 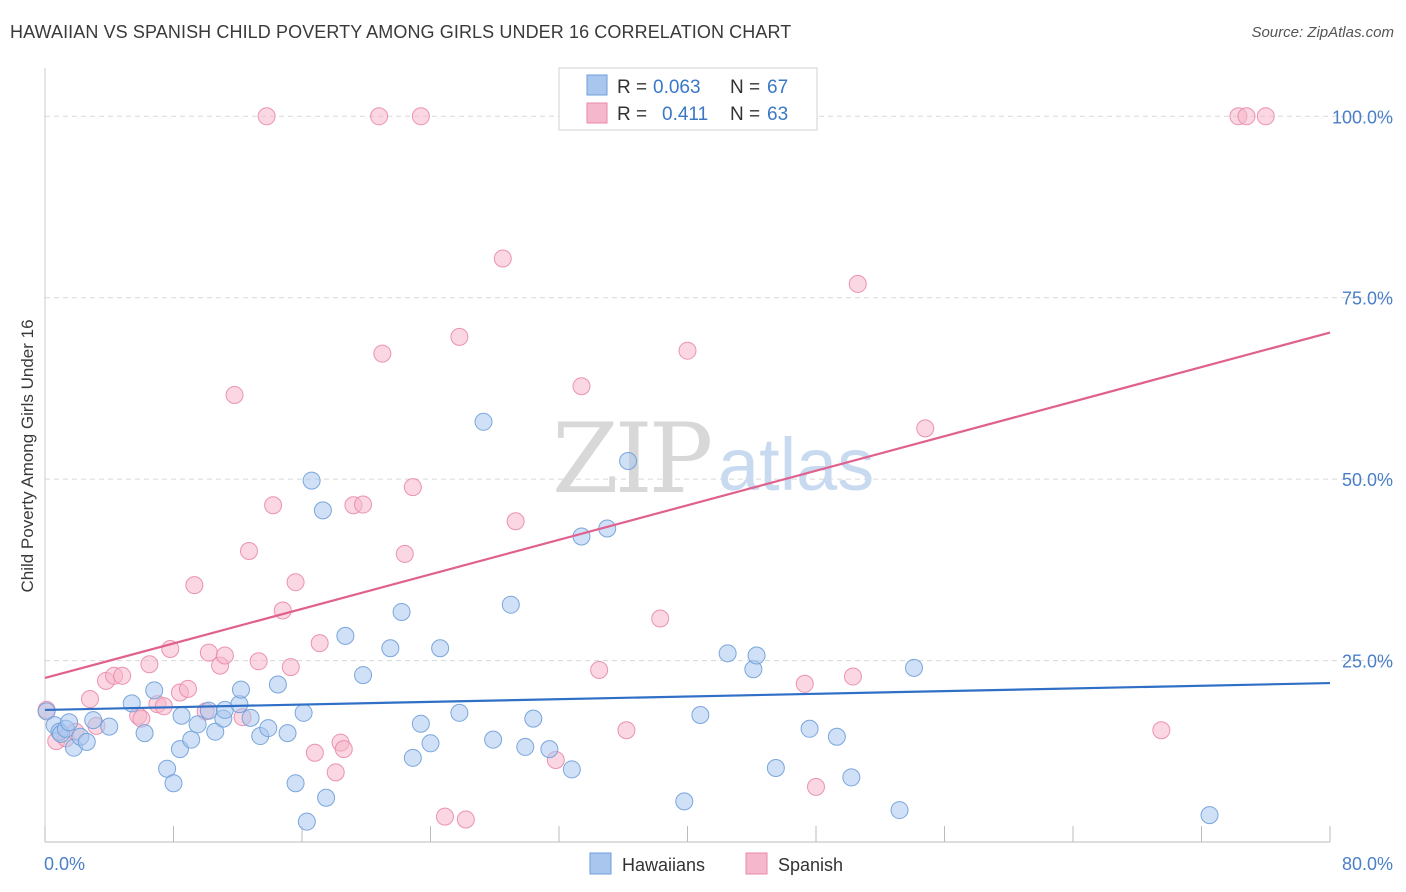 What do you see at coordinates (1322, 32) in the screenshot?
I see `chart-source: Source: ZipAtlas.com` at bounding box center [1322, 32].